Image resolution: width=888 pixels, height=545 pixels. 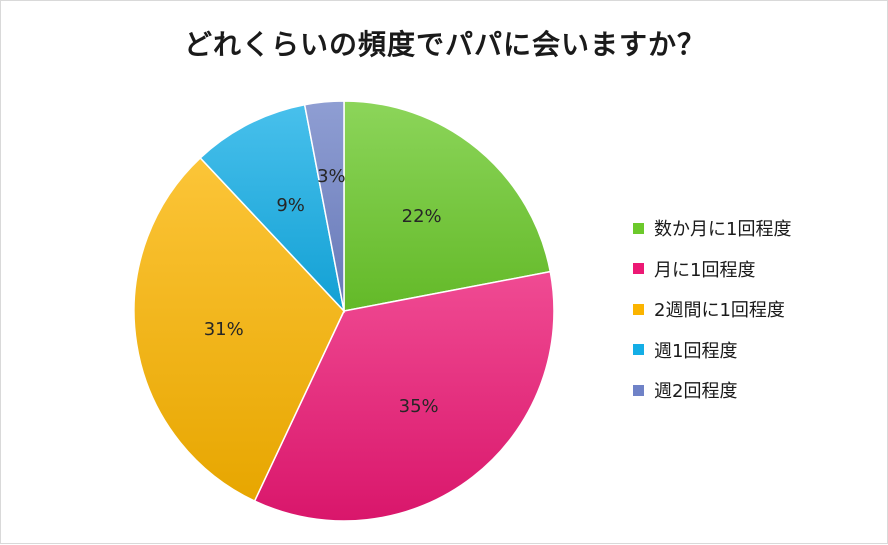 What do you see at coordinates (696, 351) in the screenshot?
I see `legend-label: 週1回程度` at bounding box center [696, 351].